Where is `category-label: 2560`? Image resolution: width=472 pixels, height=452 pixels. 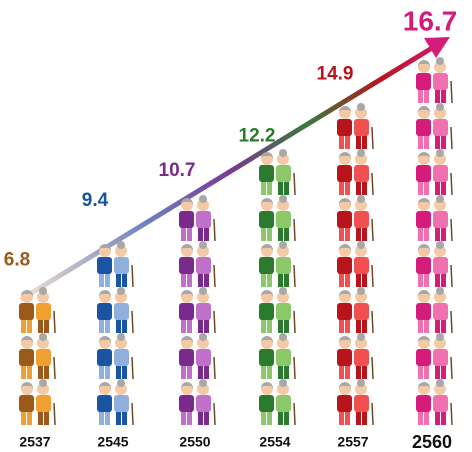
category-label: 2560 is located at coordinates (432, 442).